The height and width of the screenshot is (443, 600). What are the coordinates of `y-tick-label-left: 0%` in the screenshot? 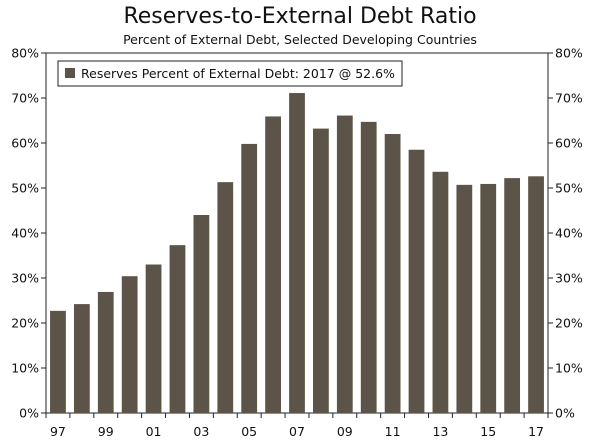 It's located at (29, 413).